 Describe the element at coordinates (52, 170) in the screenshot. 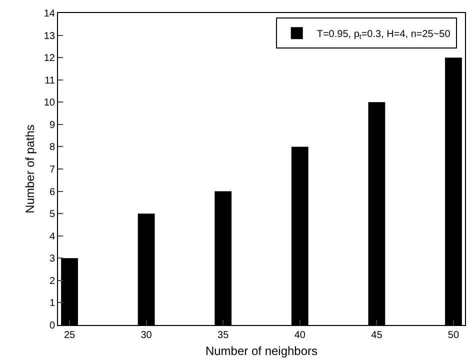

I see `y-tick-label: 7` at that location.